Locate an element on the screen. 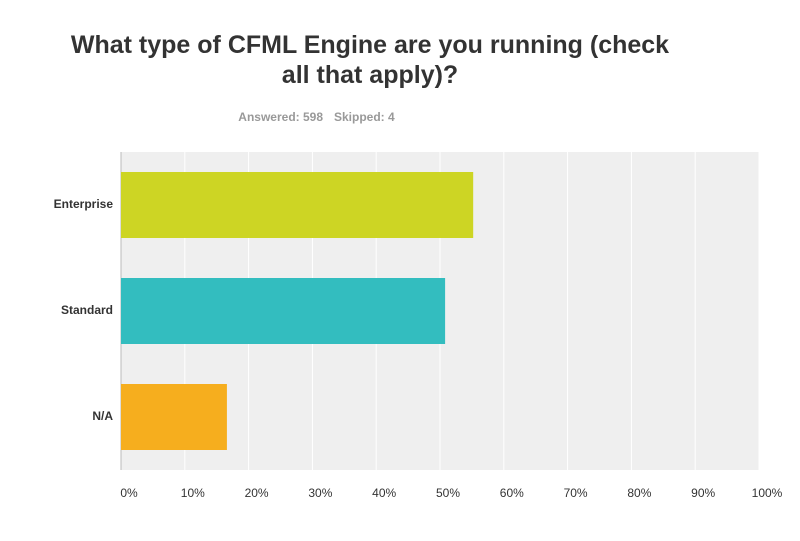 The image size is (800, 541). y-tick-label: Enterprise is located at coordinates (84, 204).